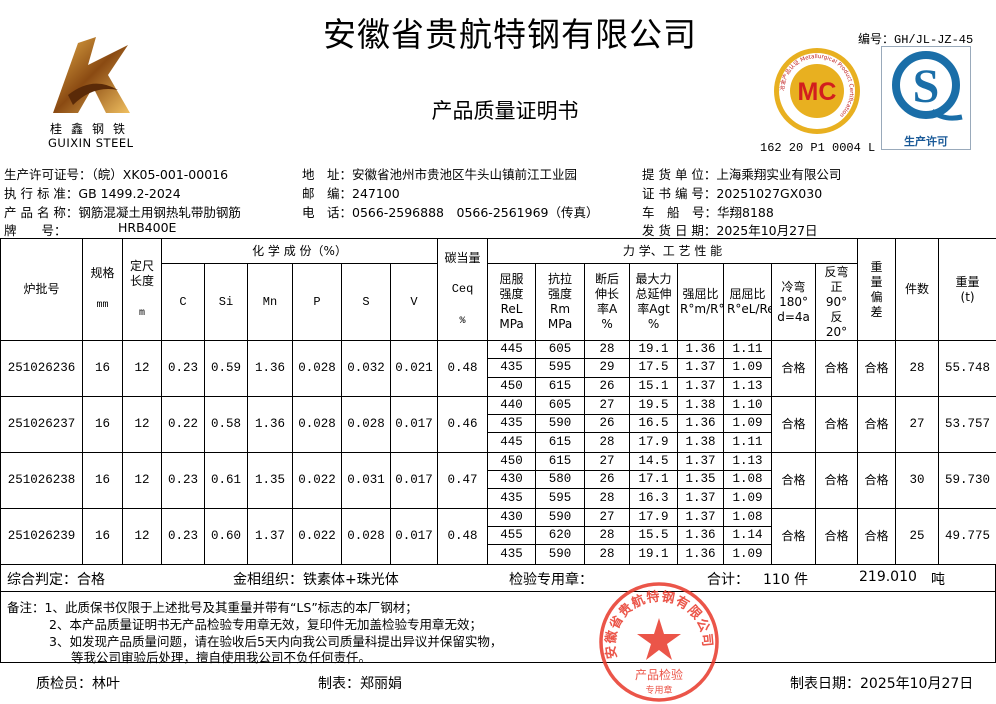  I want to click on cell-si: 0.58, so click(226, 424).